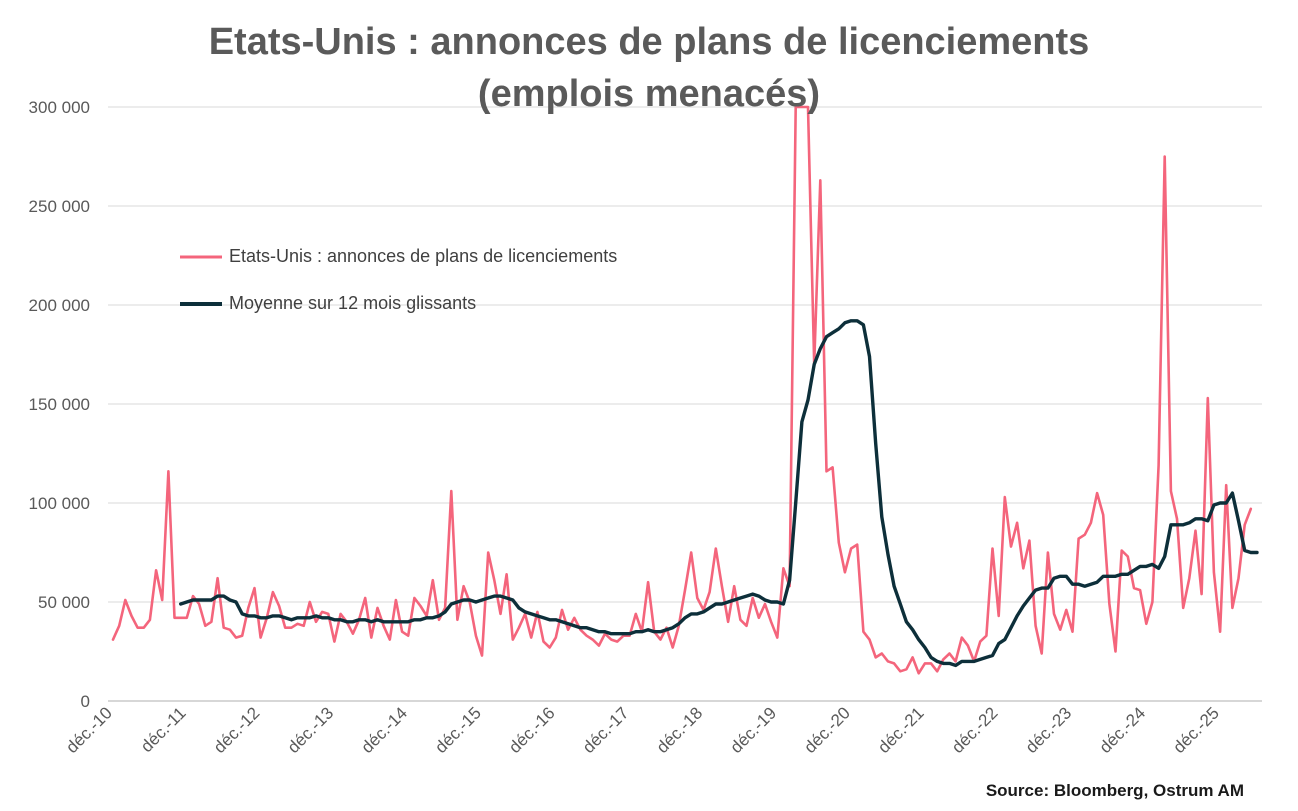 This screenshot has width=1298, height=811. I want to click on y-tick-label: 300 000, so click(59, 107).